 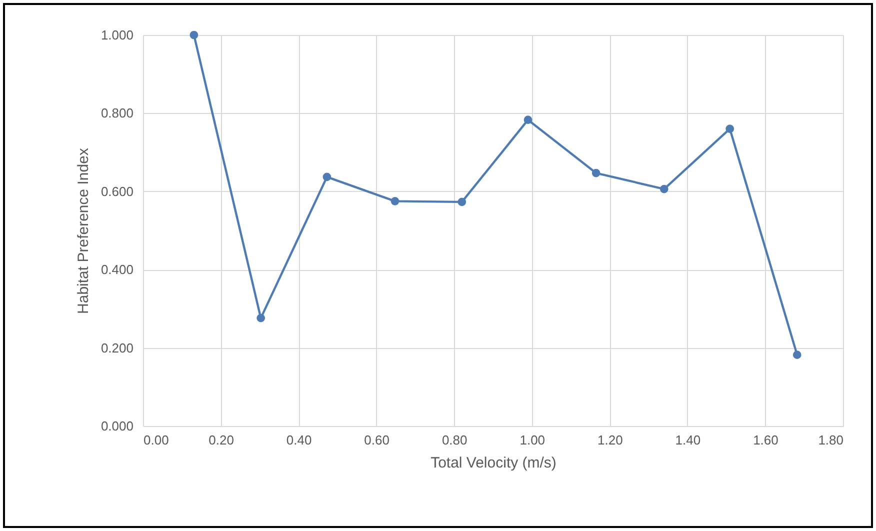 I want to click on x-axis-title: Total Velocity (m/s), so click(x=493, y=463).